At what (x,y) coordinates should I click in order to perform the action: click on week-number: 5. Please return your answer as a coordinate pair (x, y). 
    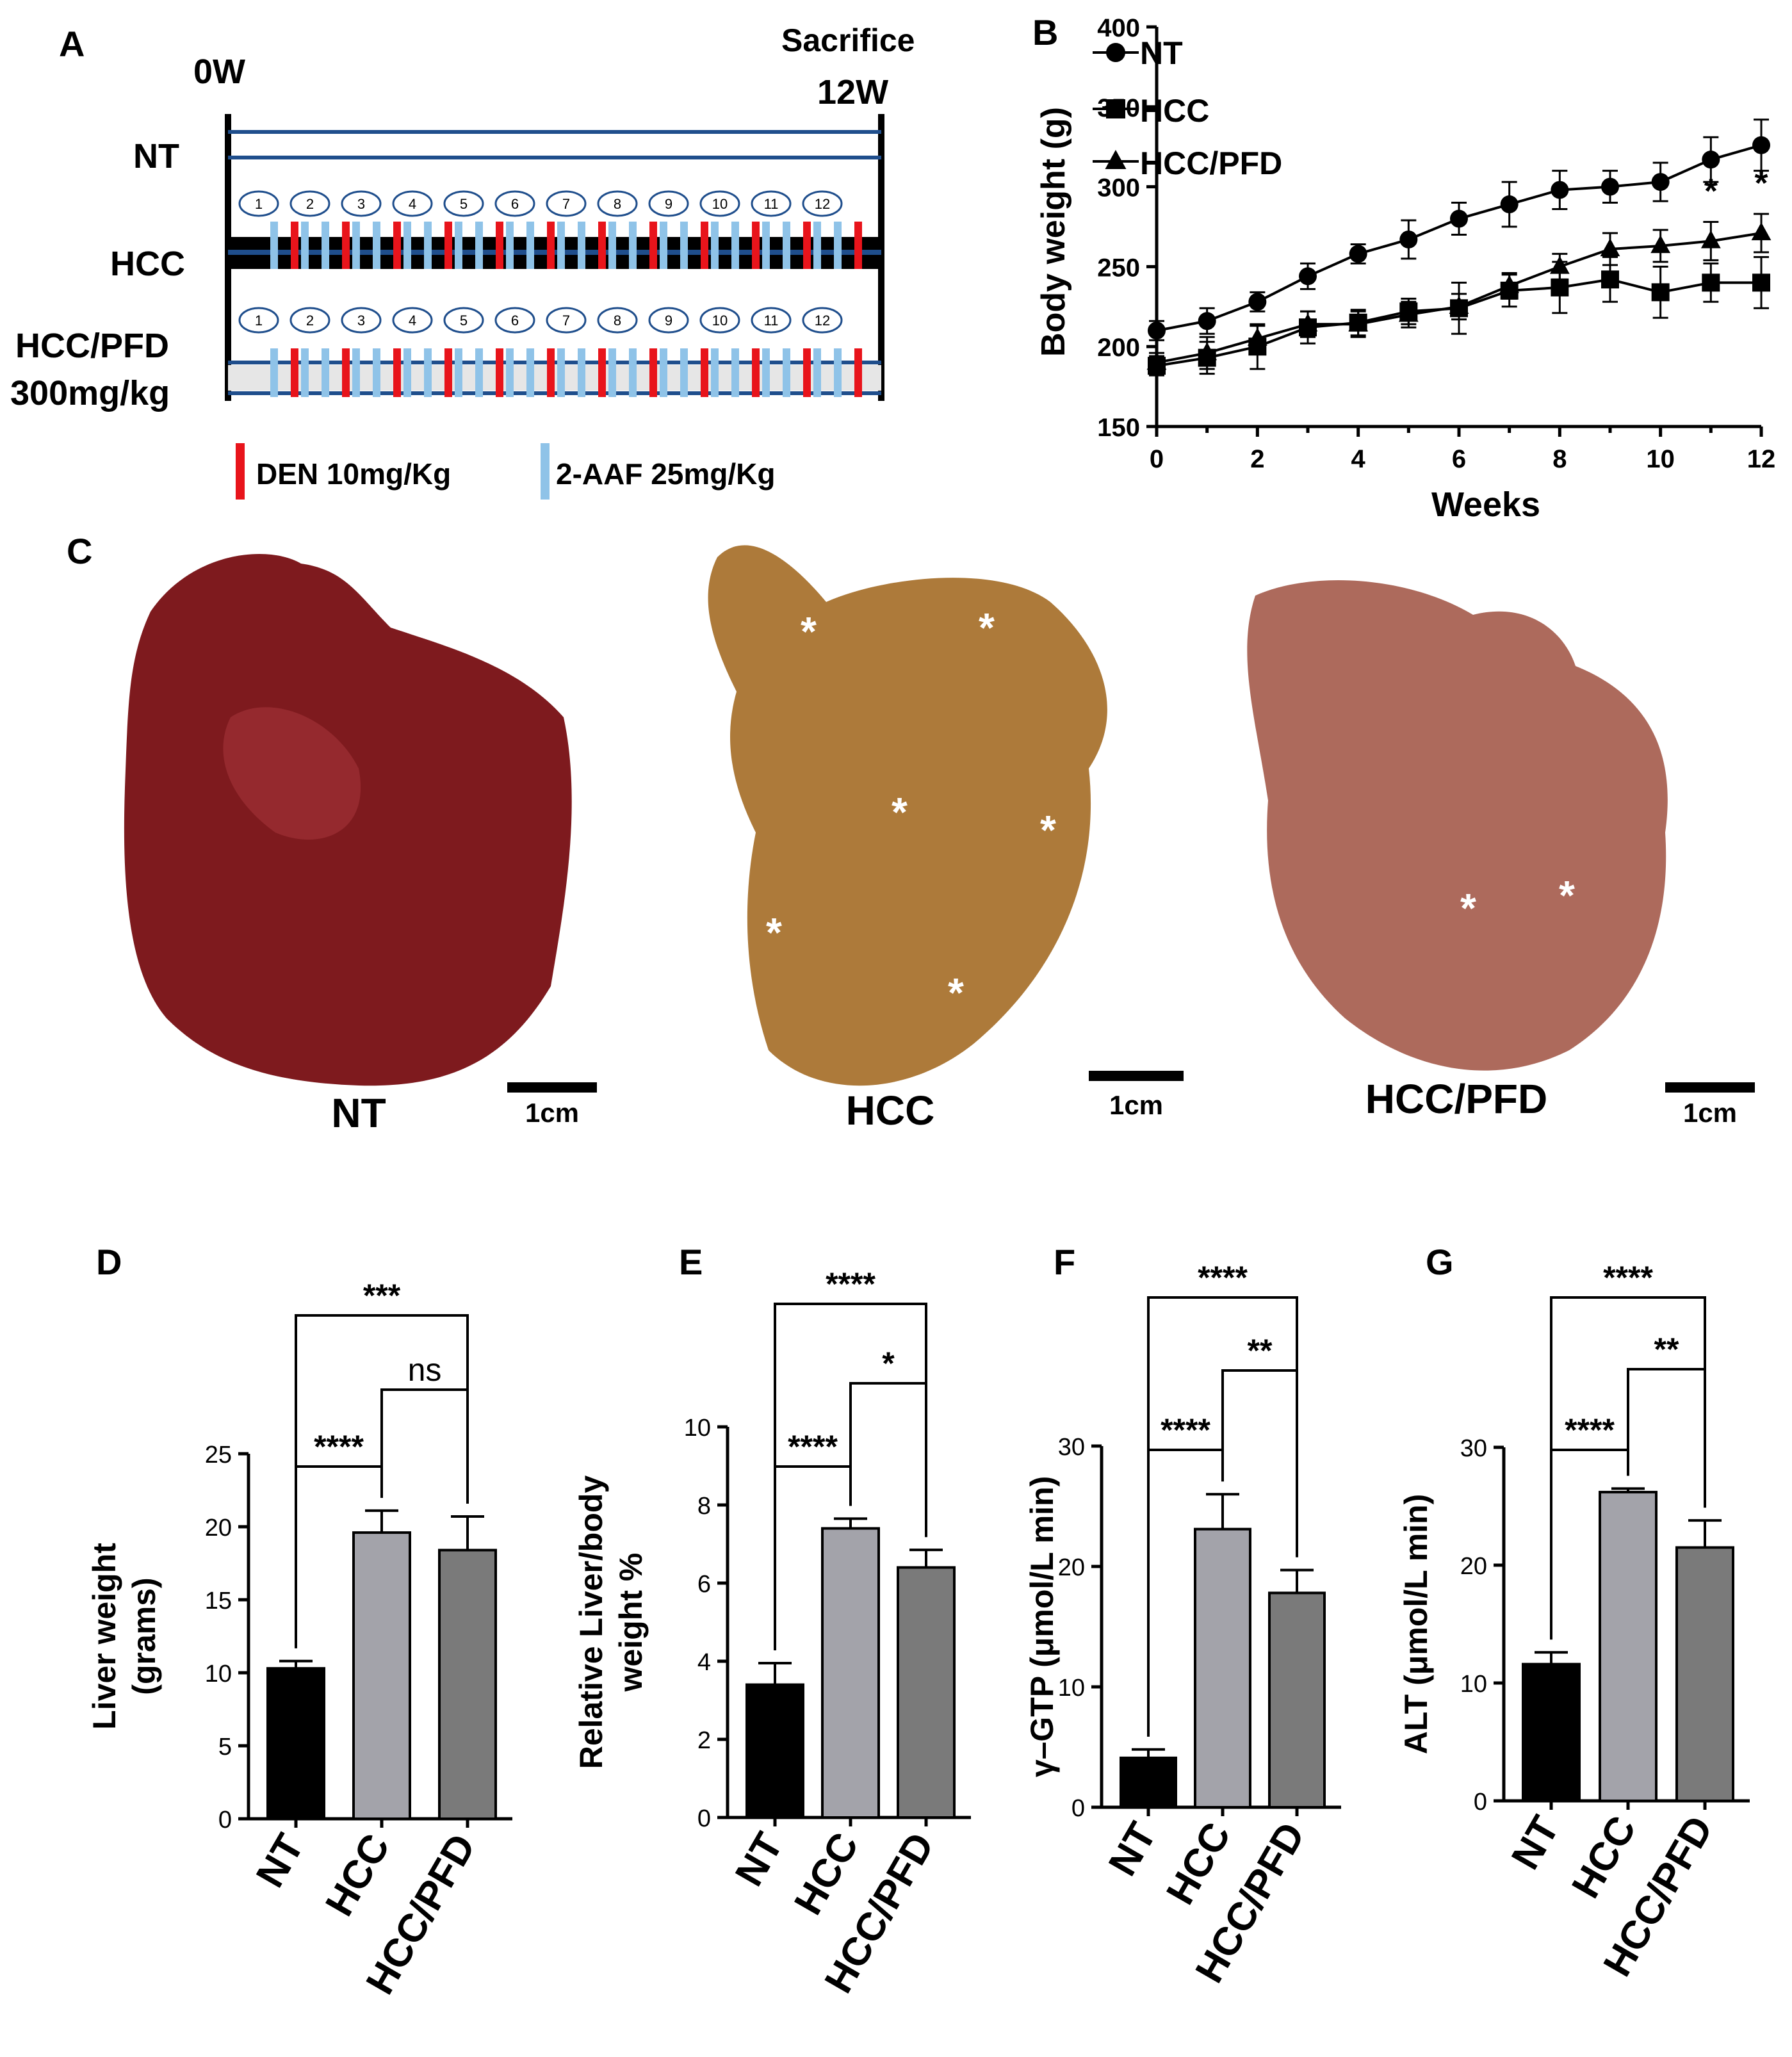
    Looking at the image, I should click on (464, 321).